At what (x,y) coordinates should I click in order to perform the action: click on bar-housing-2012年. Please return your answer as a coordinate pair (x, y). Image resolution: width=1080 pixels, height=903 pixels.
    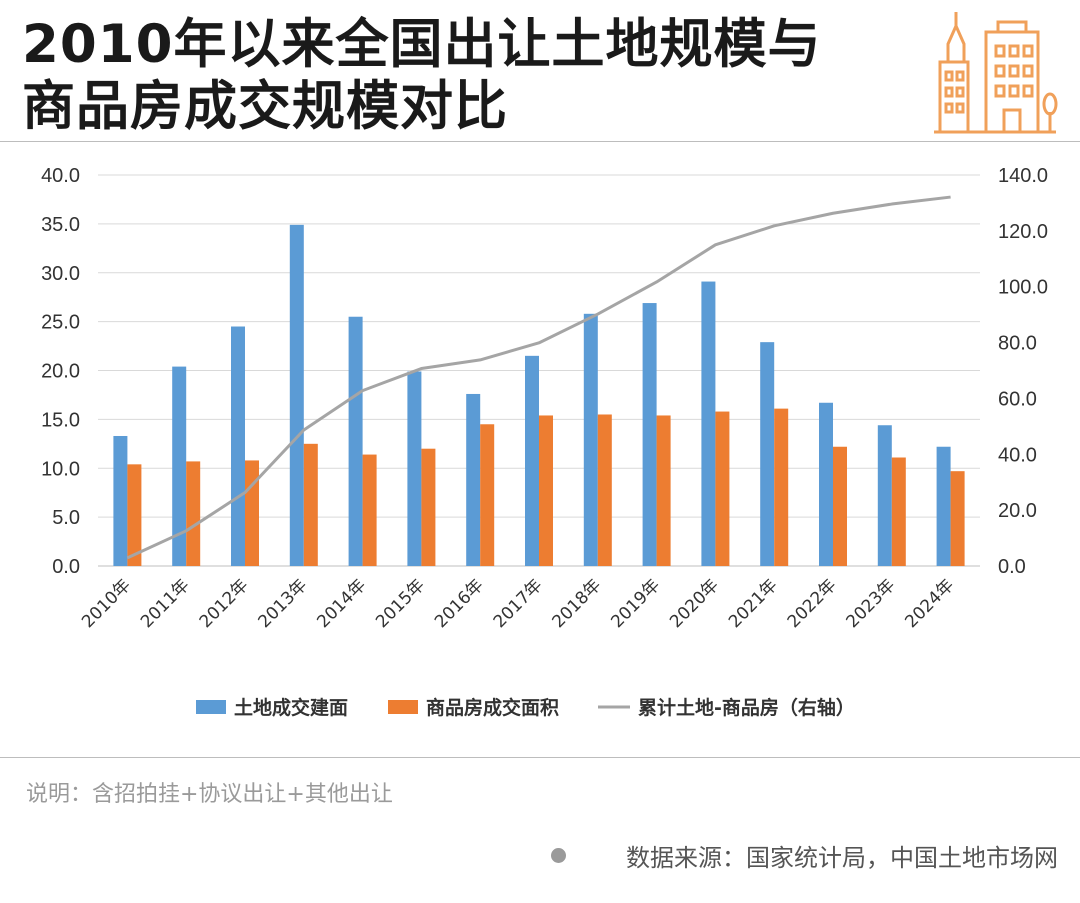
    Looking at the image, I should click on (252, 513).